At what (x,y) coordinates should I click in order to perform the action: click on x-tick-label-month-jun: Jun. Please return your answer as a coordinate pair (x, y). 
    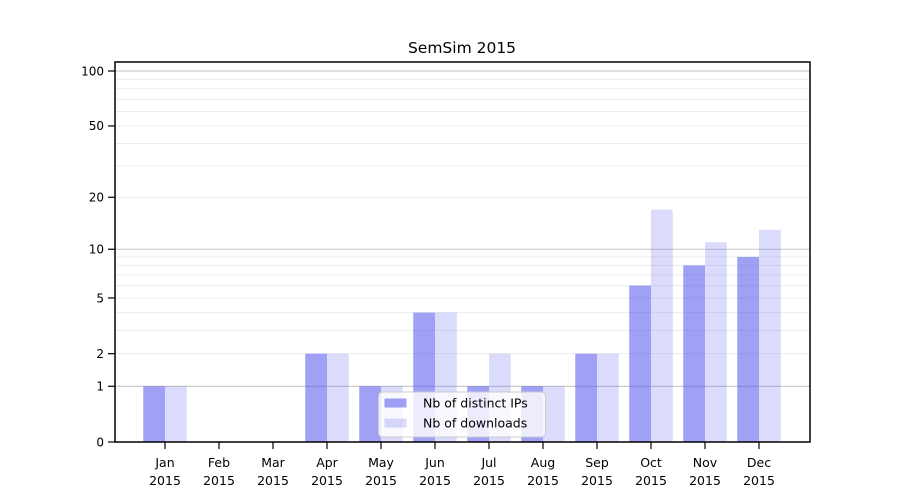
    Looking at the image, I should click on (434, 462).